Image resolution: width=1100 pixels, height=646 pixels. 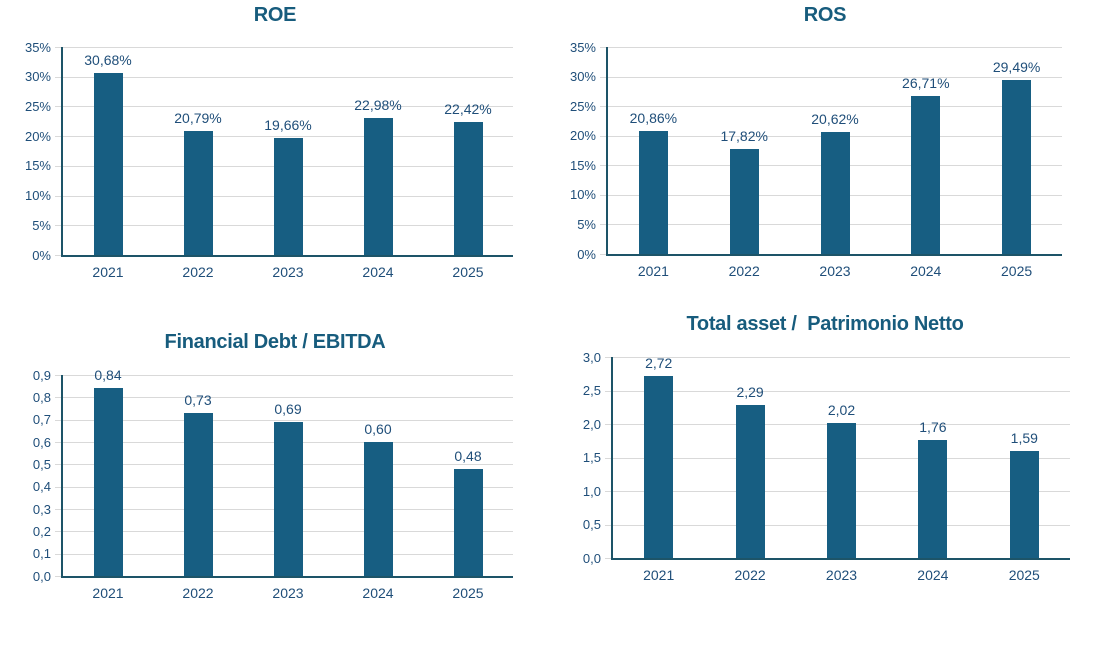 What do you see at coordinates (198, 193) in the screenshot?
I see `bar-2022` at bounding box center [198, 193].